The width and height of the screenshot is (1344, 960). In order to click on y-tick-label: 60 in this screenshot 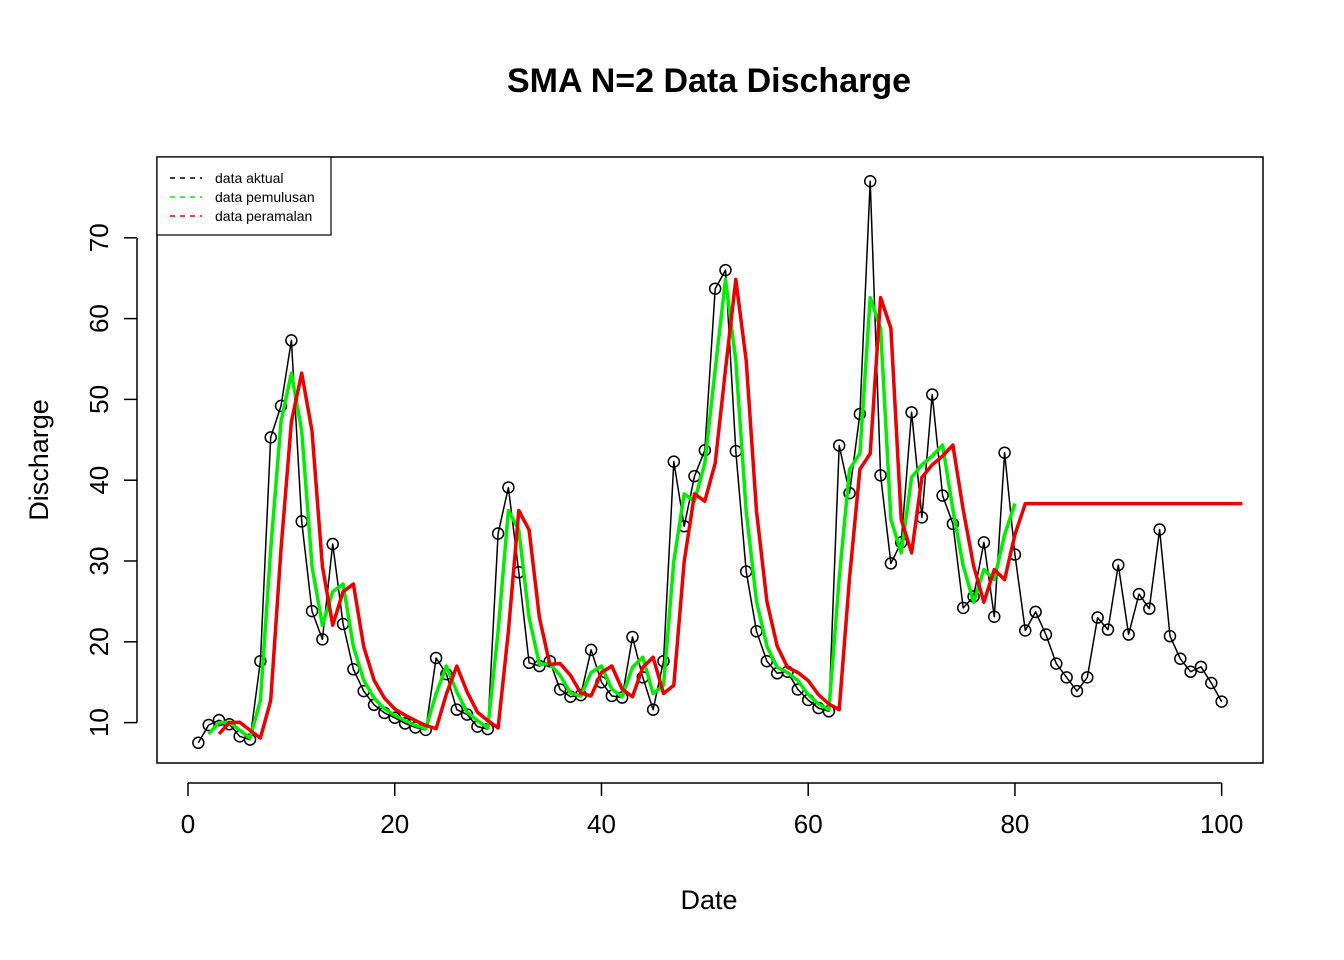, I will do `click(99, 318)`.